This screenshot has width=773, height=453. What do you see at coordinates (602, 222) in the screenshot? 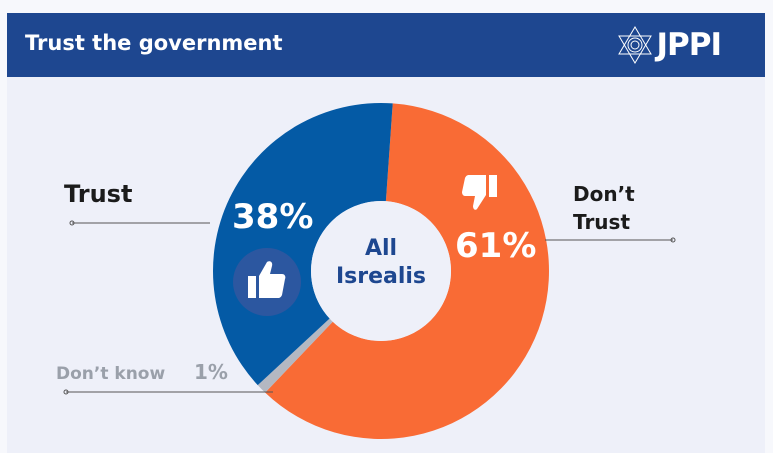
I see `dont-trust-label-line2: Trust` at bounding box center [602, 222].